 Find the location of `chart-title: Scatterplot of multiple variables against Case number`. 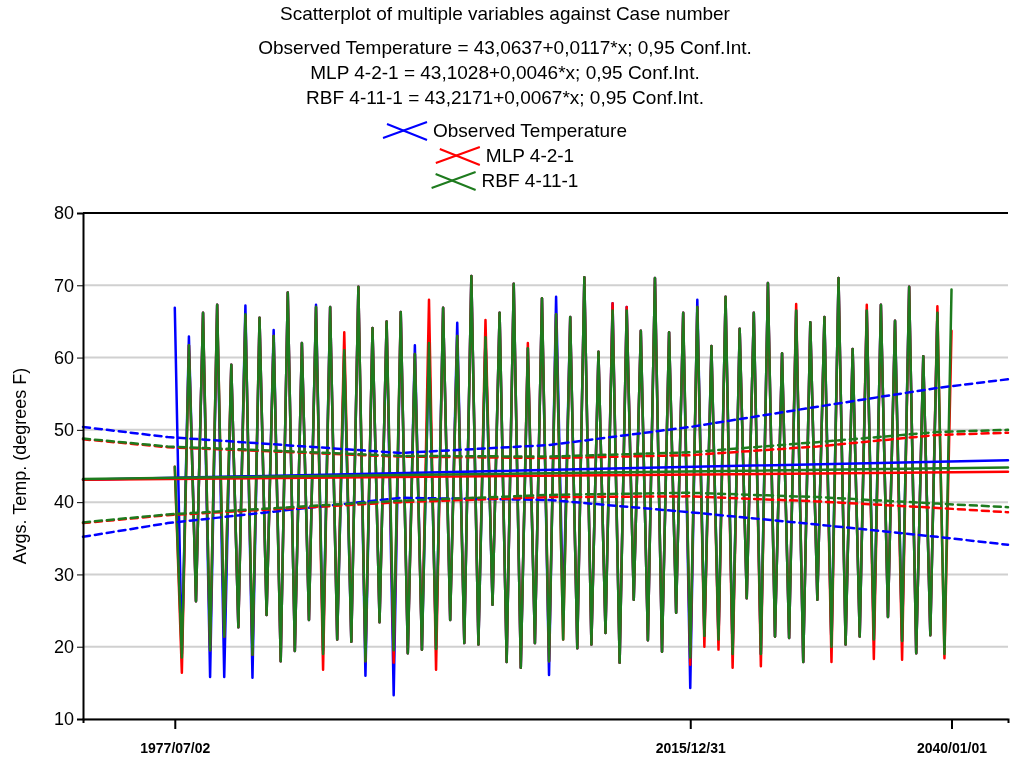

chart-title: Scatterplot of multiple variables against Case number is located at coordinates (505, 13).